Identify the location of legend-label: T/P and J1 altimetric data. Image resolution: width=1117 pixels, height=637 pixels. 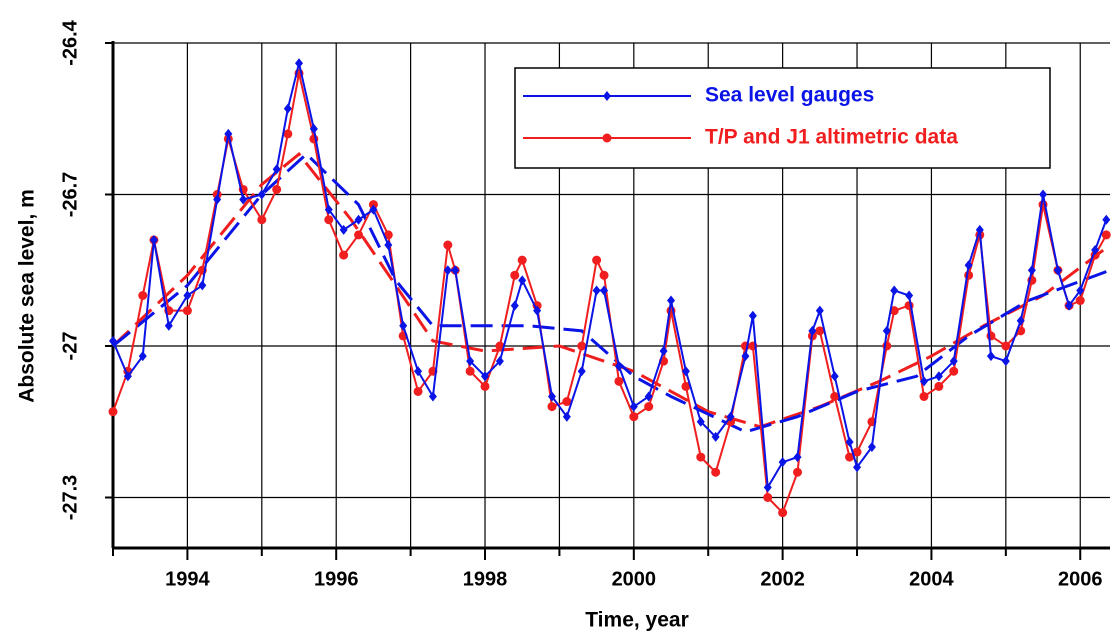
(831, 137).